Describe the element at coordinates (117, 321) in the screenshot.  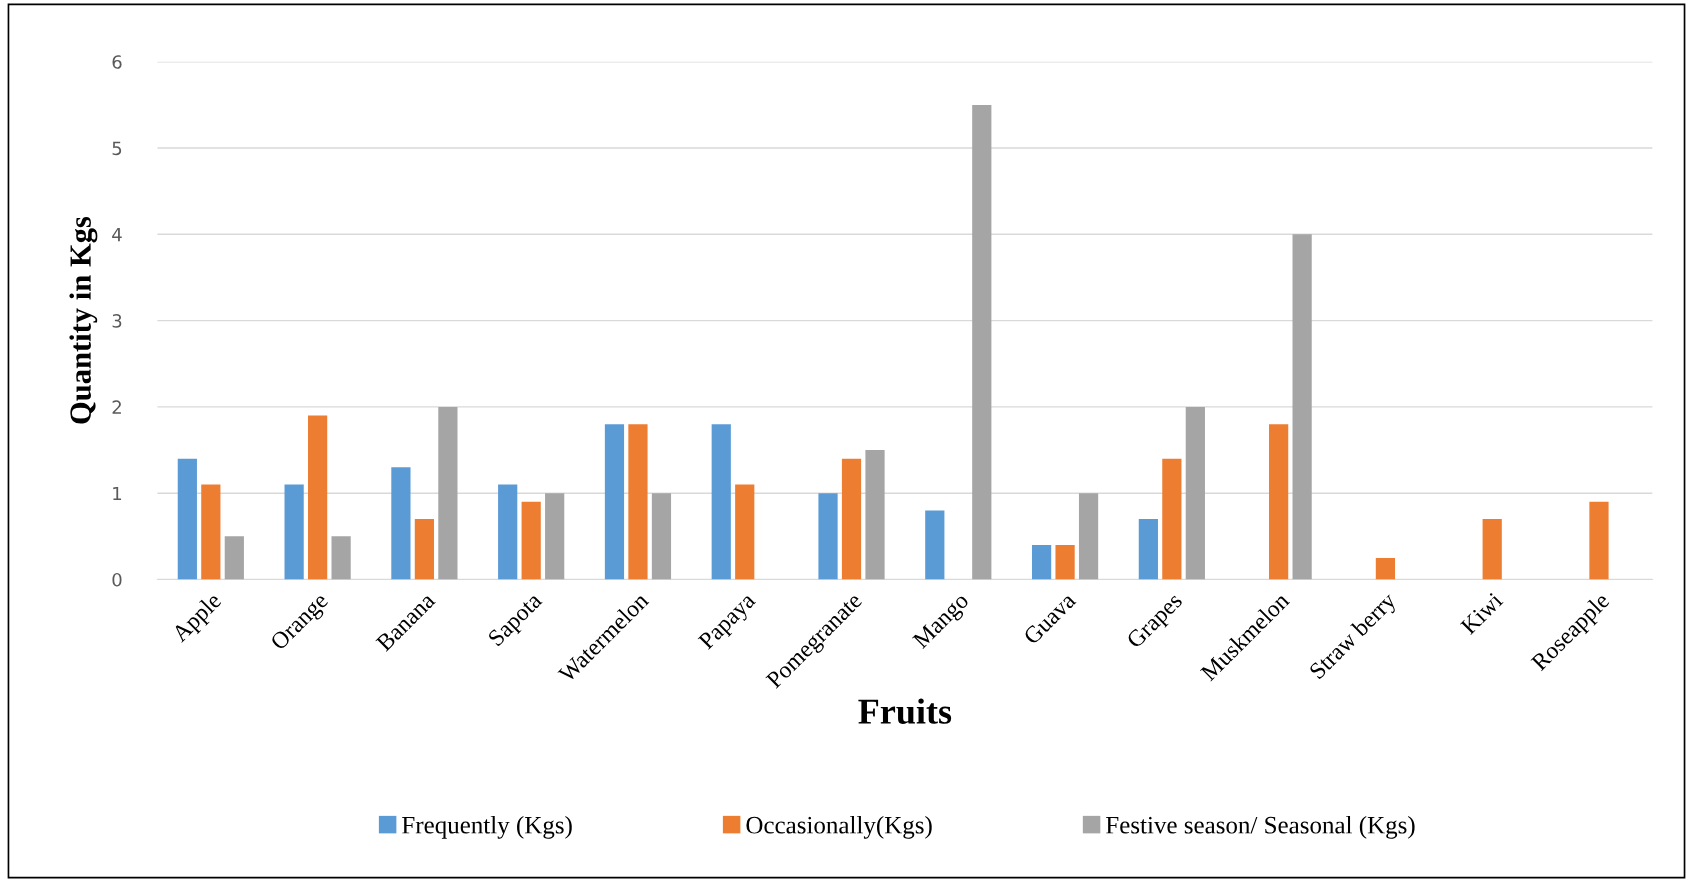
I see `y-tick-label: 3` at that location.